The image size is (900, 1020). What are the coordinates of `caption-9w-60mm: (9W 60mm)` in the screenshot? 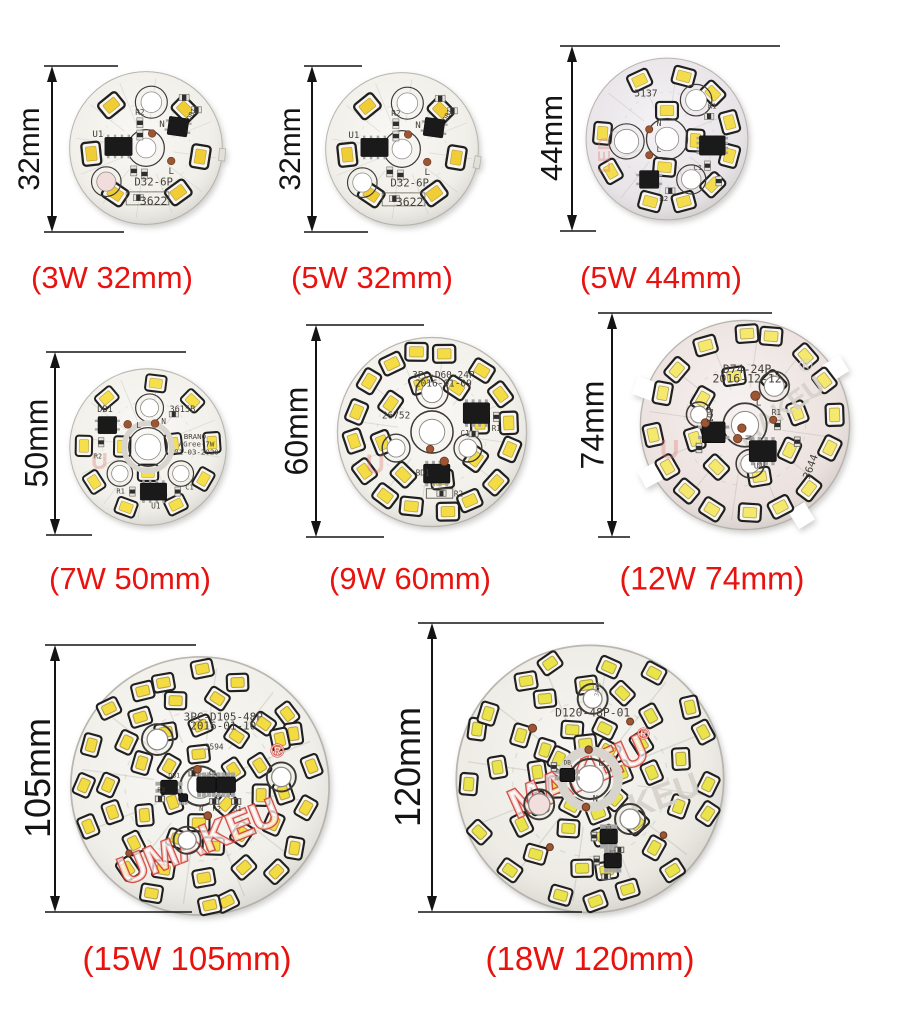 It's located at (410, 578).